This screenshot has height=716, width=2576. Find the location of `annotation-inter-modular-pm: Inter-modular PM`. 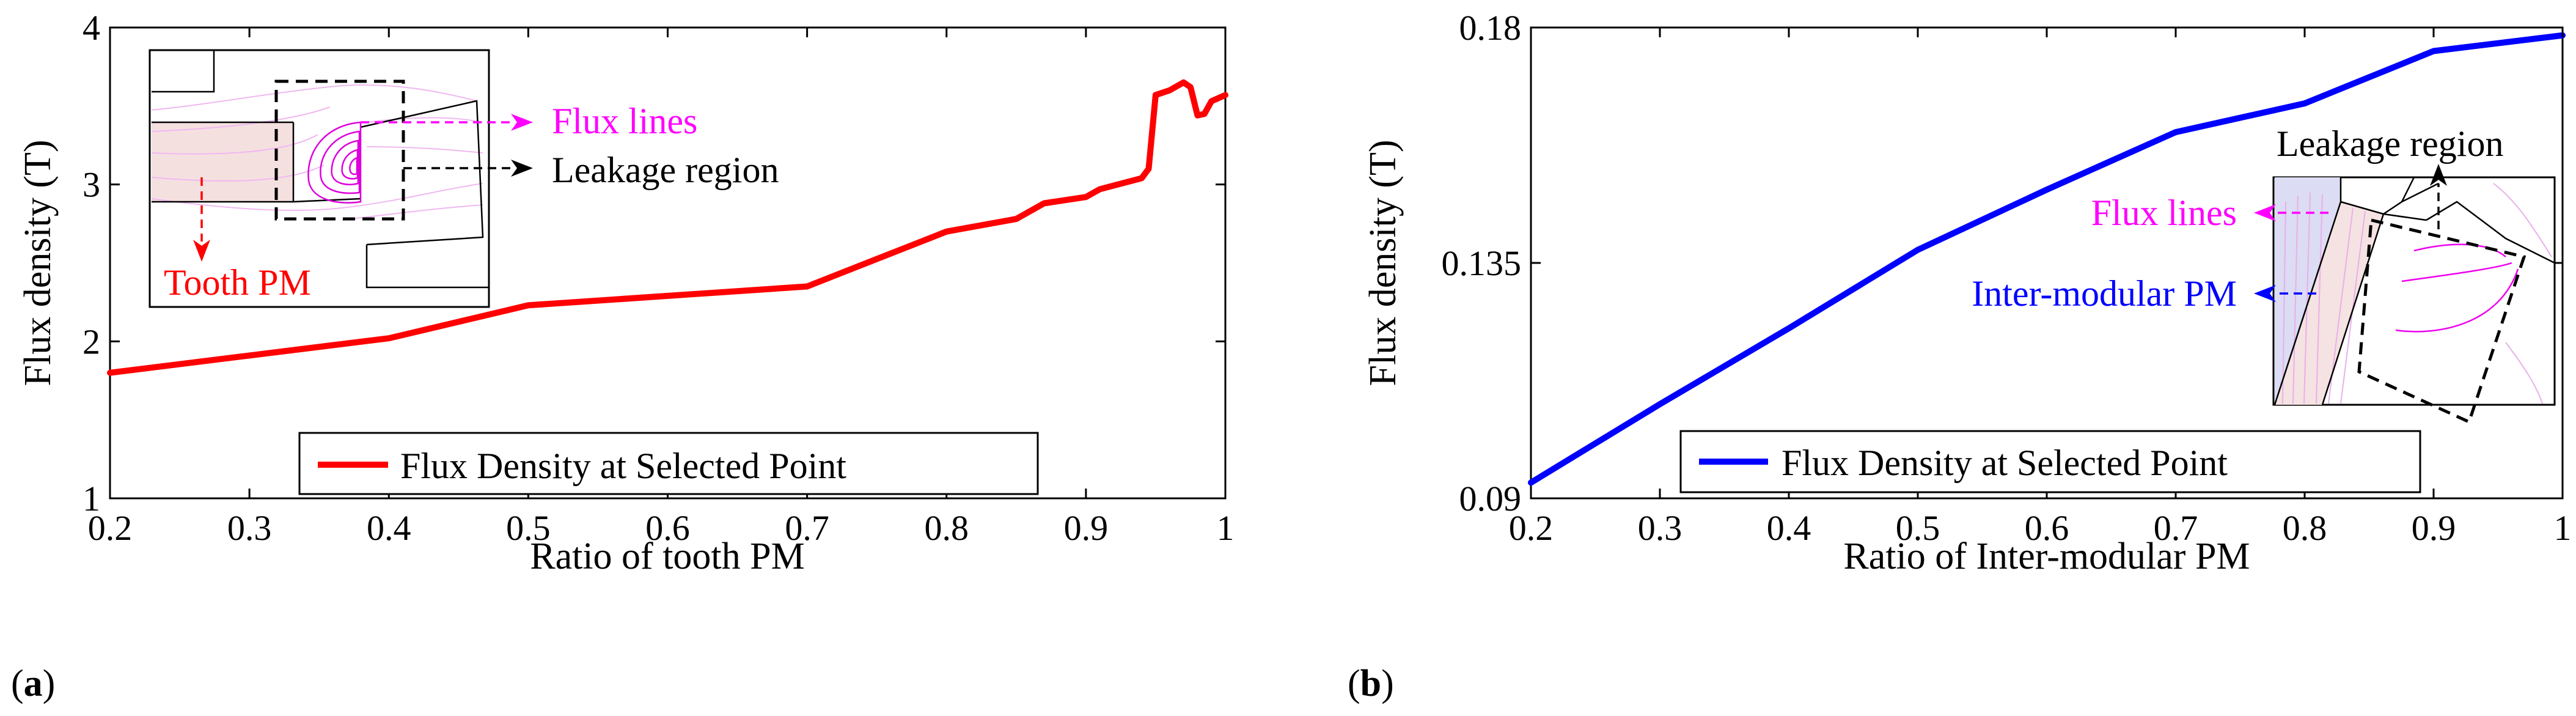

annotation-inter-modular-pm: Inter-modular PM is located at coordinates (2104, 293).